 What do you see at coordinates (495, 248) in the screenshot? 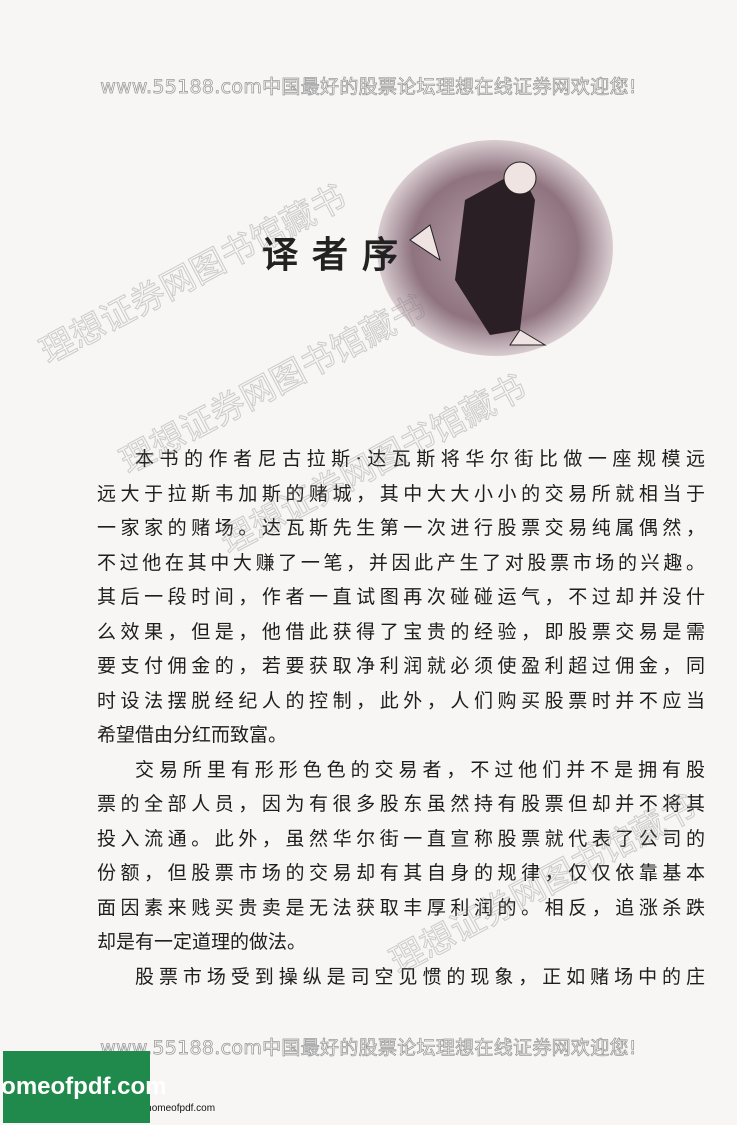
I see `illustration` at bounding box center [495, 248].